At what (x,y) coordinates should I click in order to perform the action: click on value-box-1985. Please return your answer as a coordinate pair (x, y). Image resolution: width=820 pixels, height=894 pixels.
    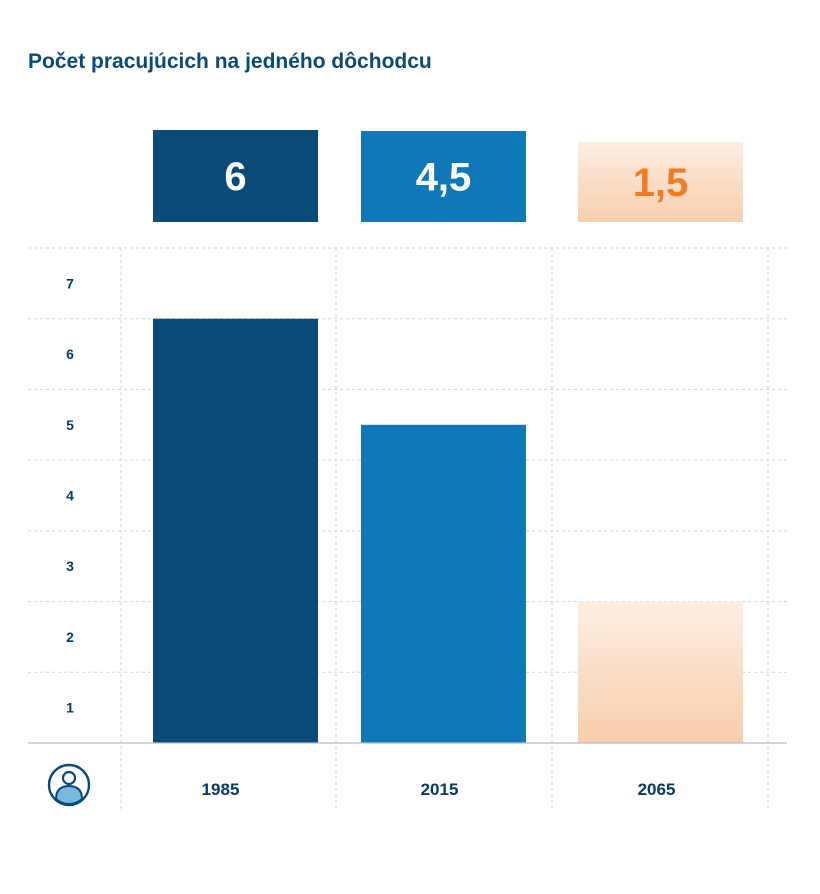
    Looking at the image, I should click on (235, 176).